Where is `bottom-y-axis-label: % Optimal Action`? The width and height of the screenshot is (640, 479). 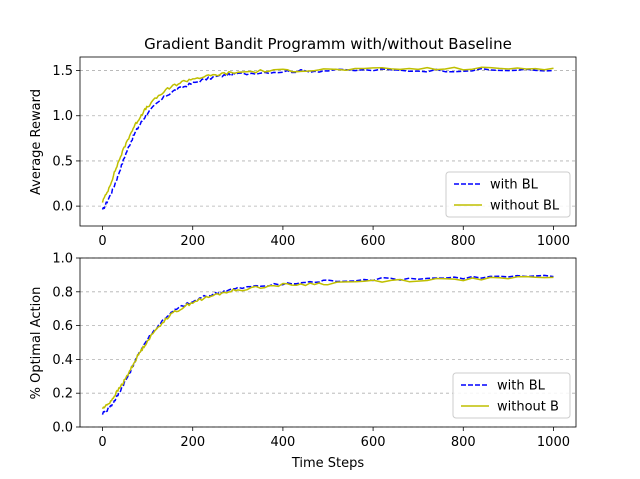 bottom-y-axis-label: % Optimal Action is located at coordinates (36, 343).